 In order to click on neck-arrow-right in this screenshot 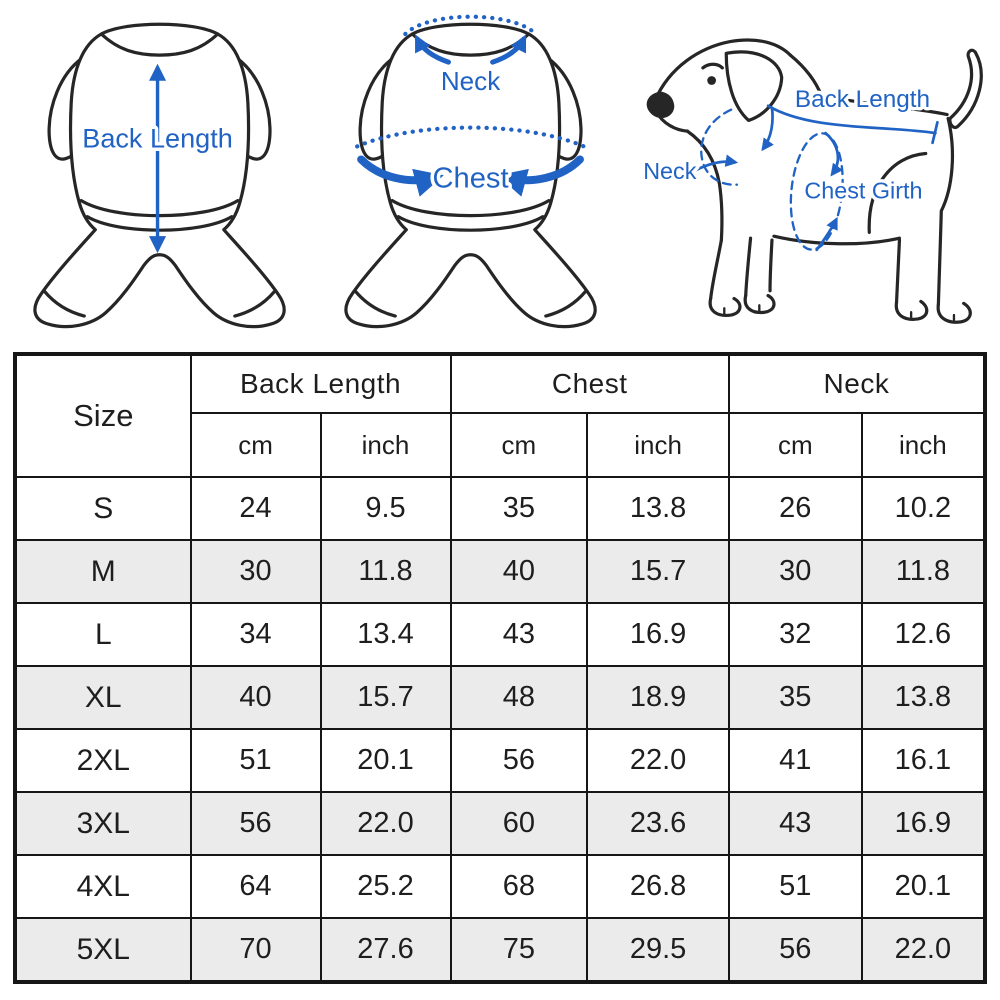, I will do `click(508, 49)`.